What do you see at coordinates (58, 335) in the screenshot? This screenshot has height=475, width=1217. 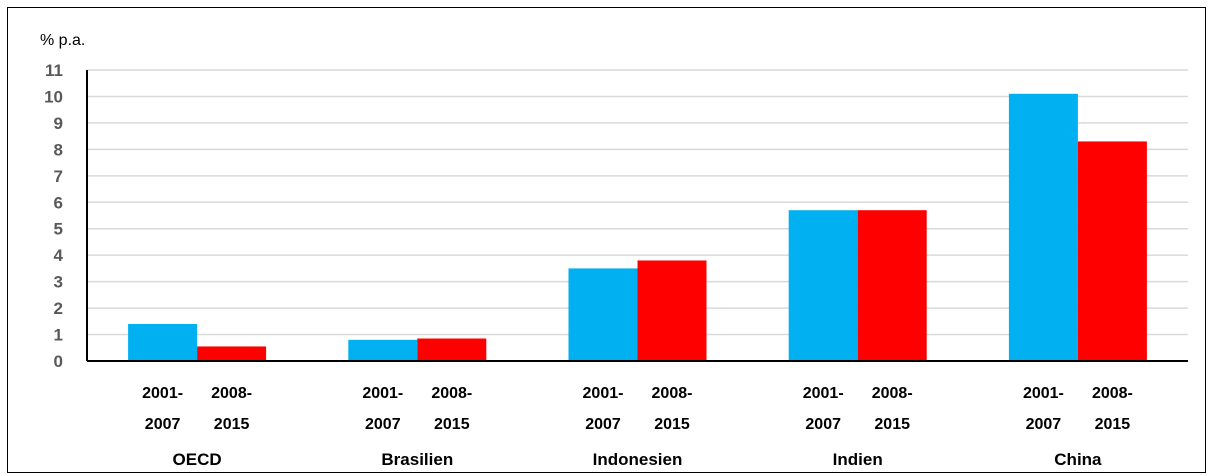 I see `y-tick-label: 1` at bounding box center [58, 335].